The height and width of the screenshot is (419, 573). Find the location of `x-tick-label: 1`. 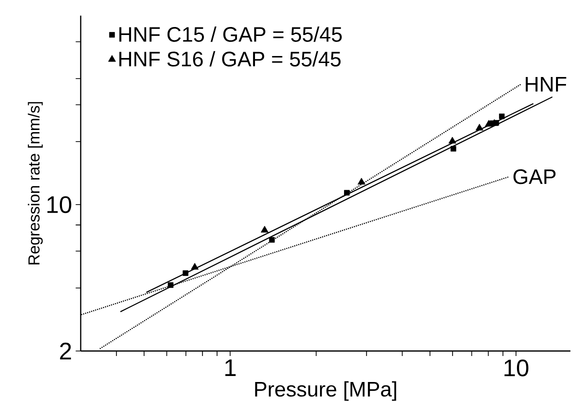

x-tick-label: 1 is located at coordinates (230, 367).